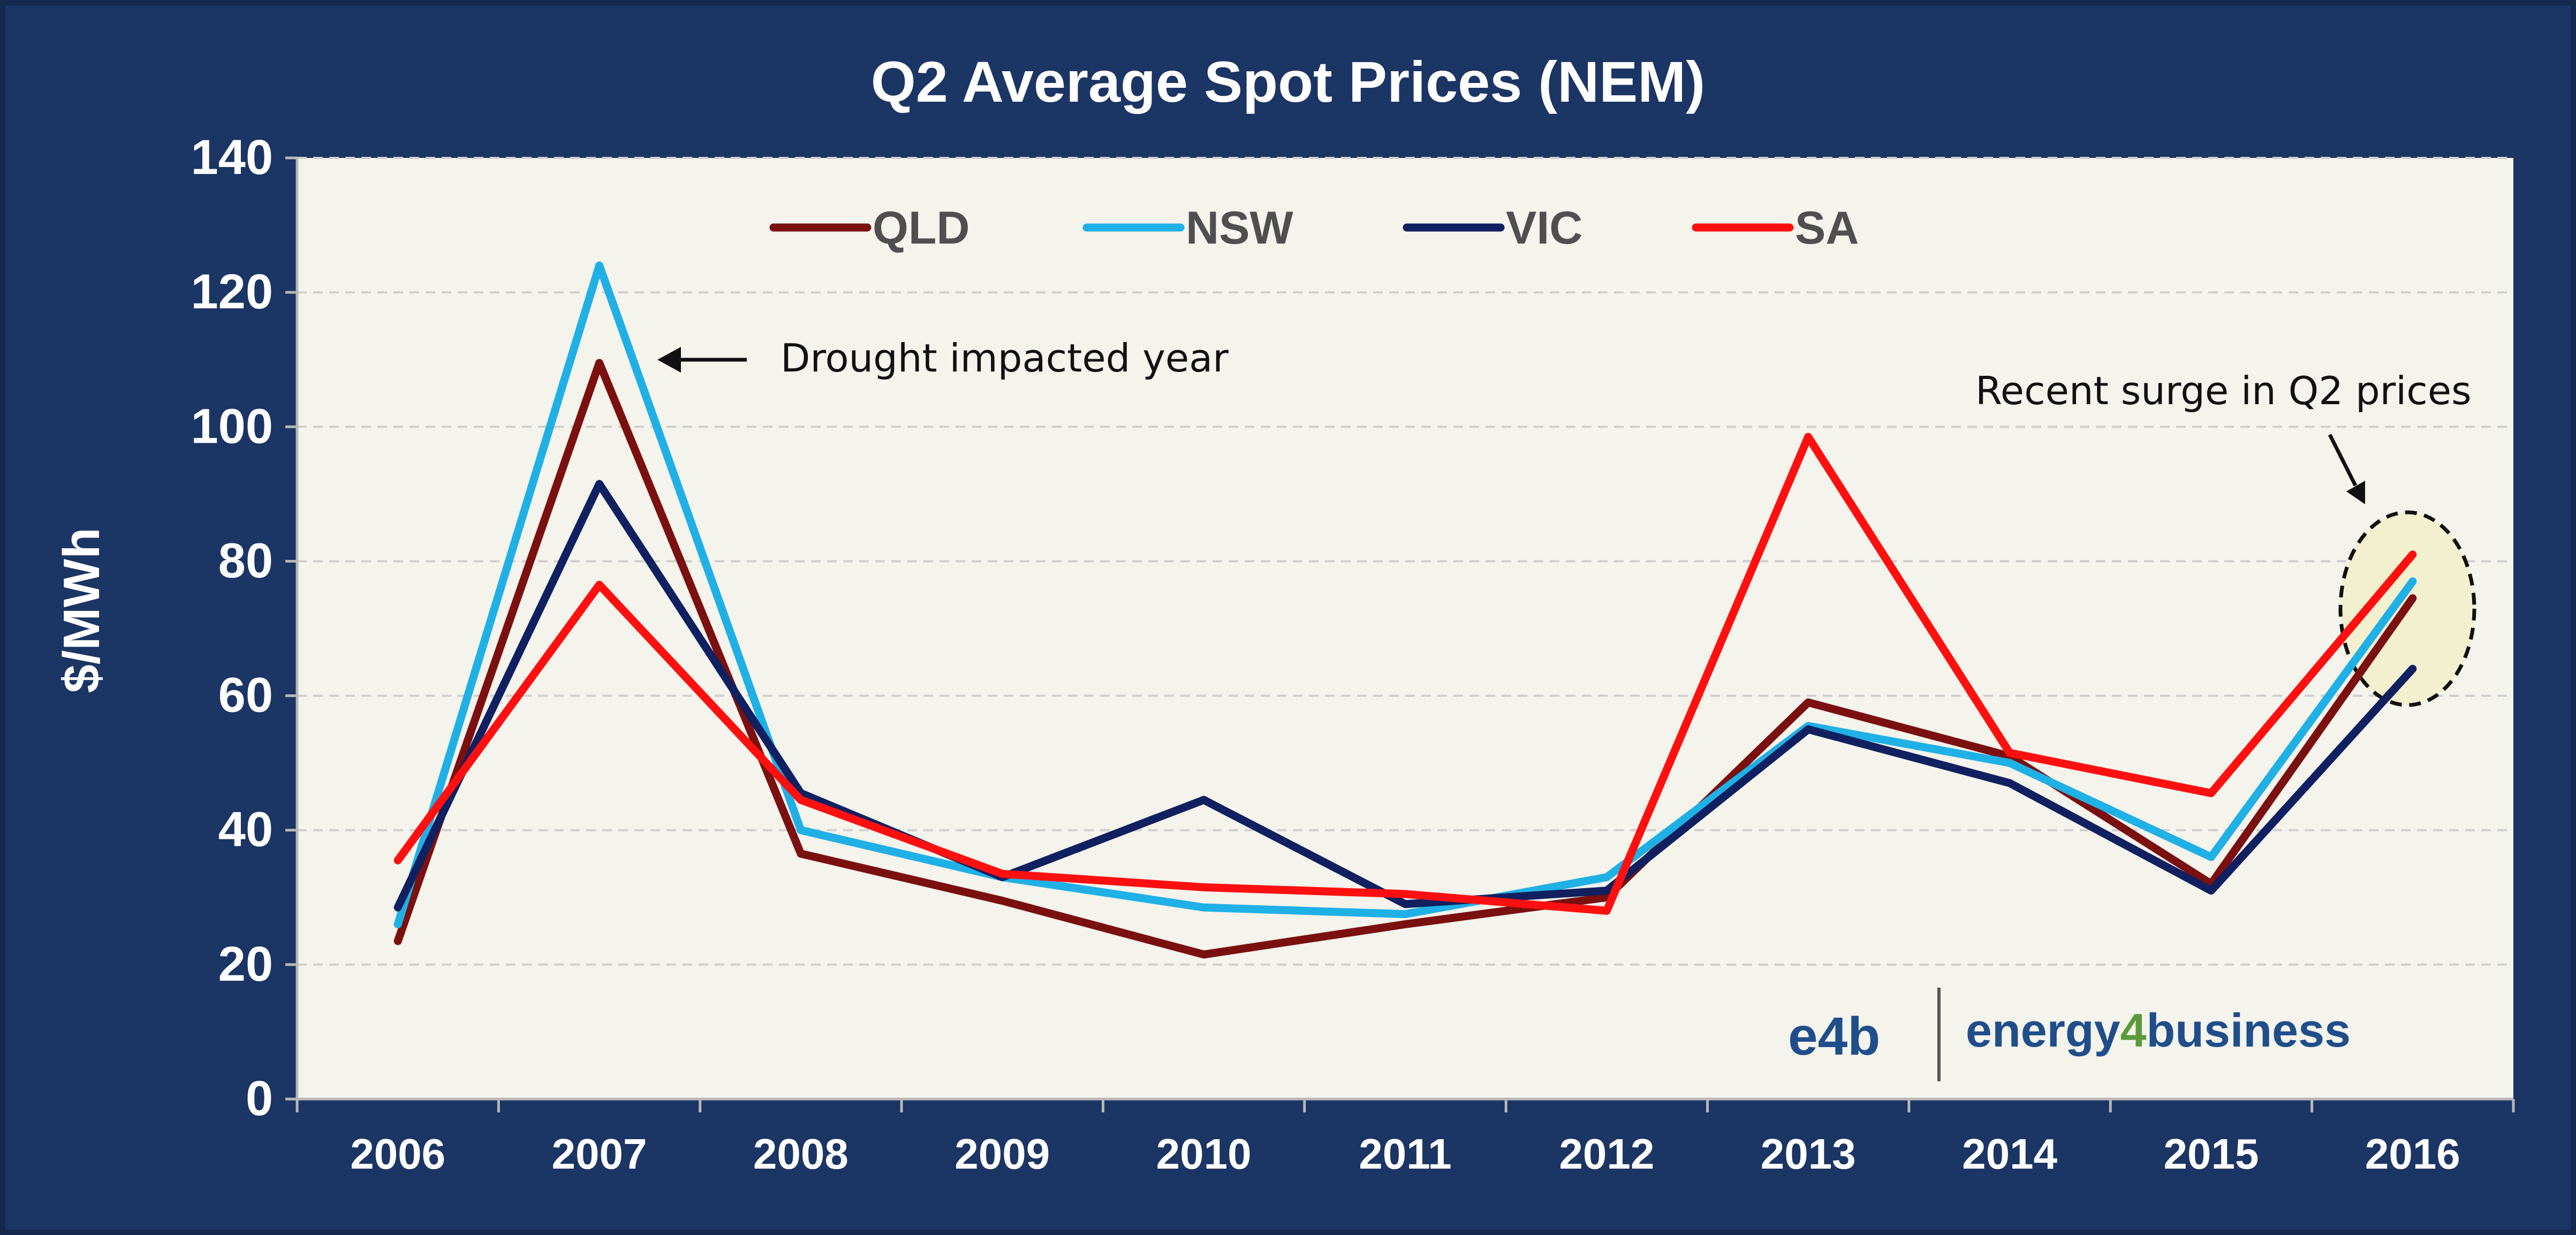 The image size is (2576, 1235). Describe the element at coordinates (1827, 228) in the screenshot. I see `legend-label-sa: SA` at that location.